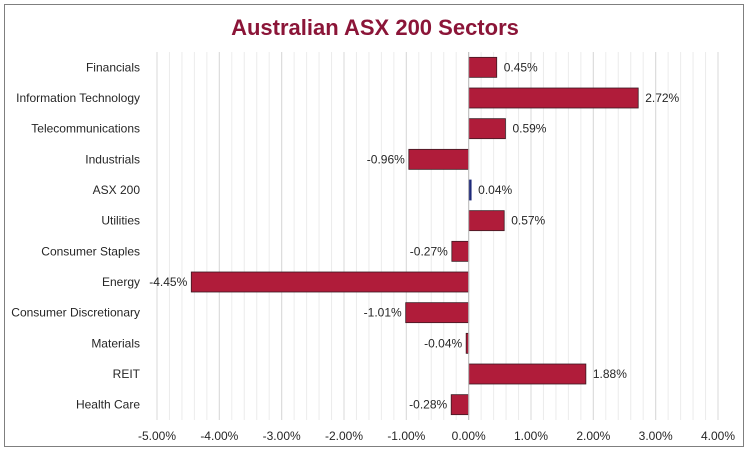 This screenshot has width=750, height=453. I want to click on data-label: 0.04%, so click(495, 190).